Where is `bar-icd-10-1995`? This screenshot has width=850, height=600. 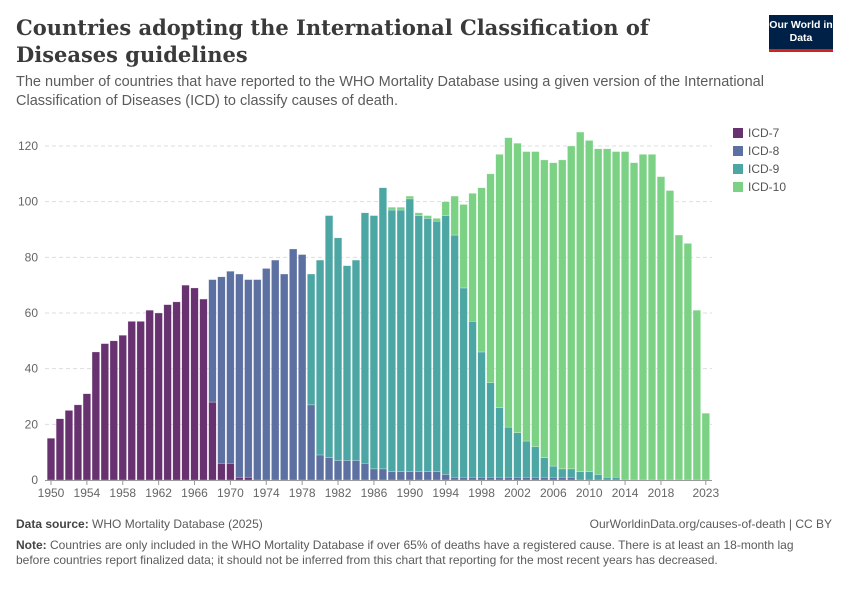 bar-icd-10-1995 is located at coordinates (454, 215).